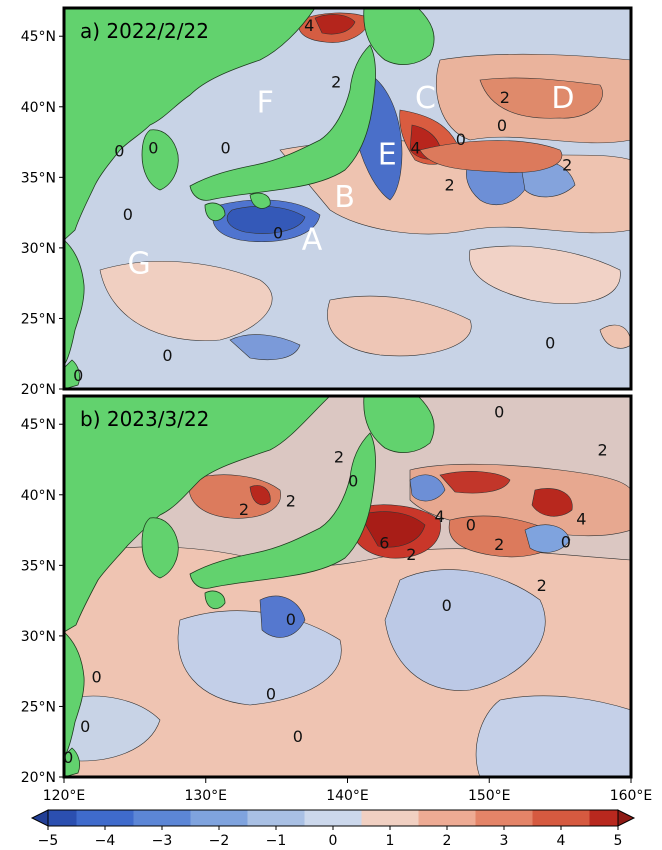 The image size is (662, 850). I want to click on colorbar-tick-label: −1, so click(276, 841).